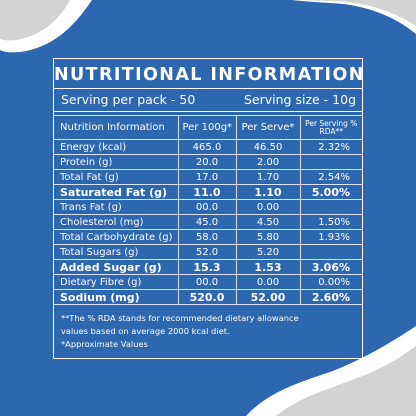  Describe the element at coordinates (268, 127) in the screenshot. I see `header-per-serve: Per Serve*` at that location.